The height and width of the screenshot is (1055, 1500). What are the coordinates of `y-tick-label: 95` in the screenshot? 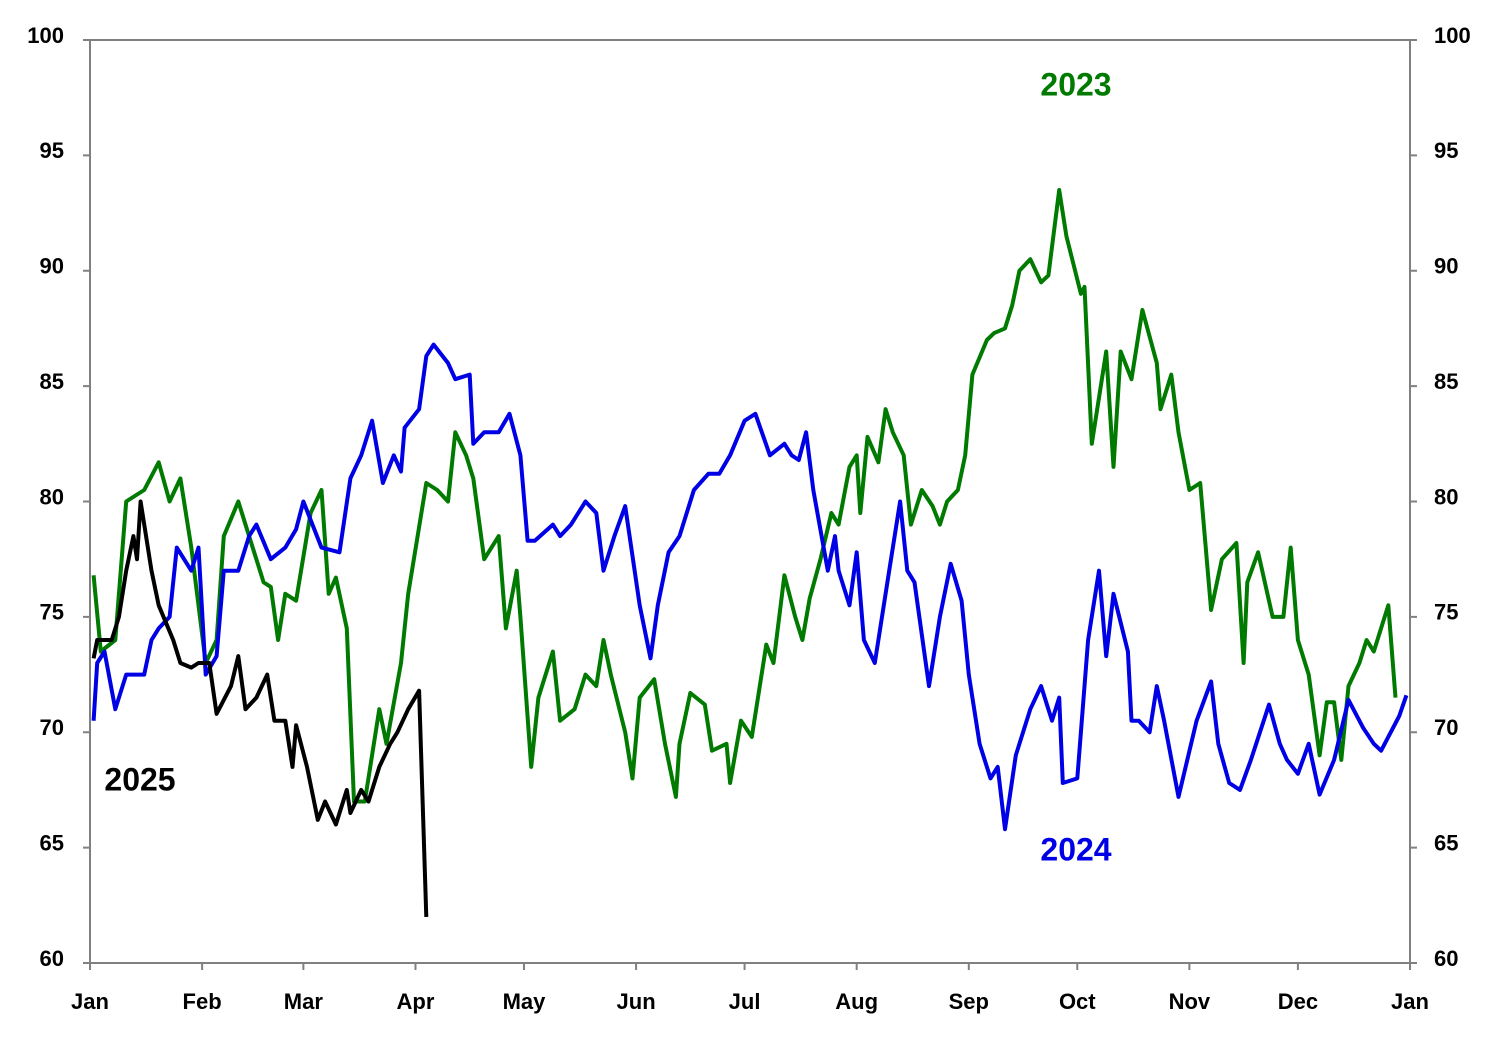 It's located at (52, 150).